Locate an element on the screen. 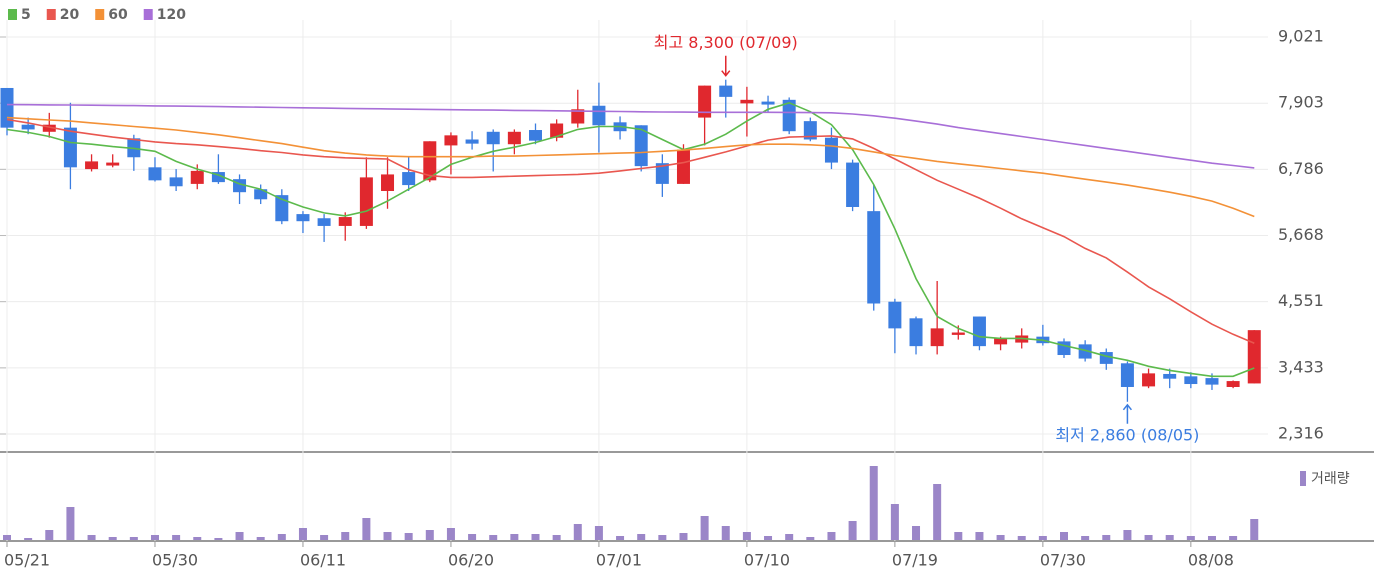  volume-legend-swatch is located at coordinates (1303, 478).